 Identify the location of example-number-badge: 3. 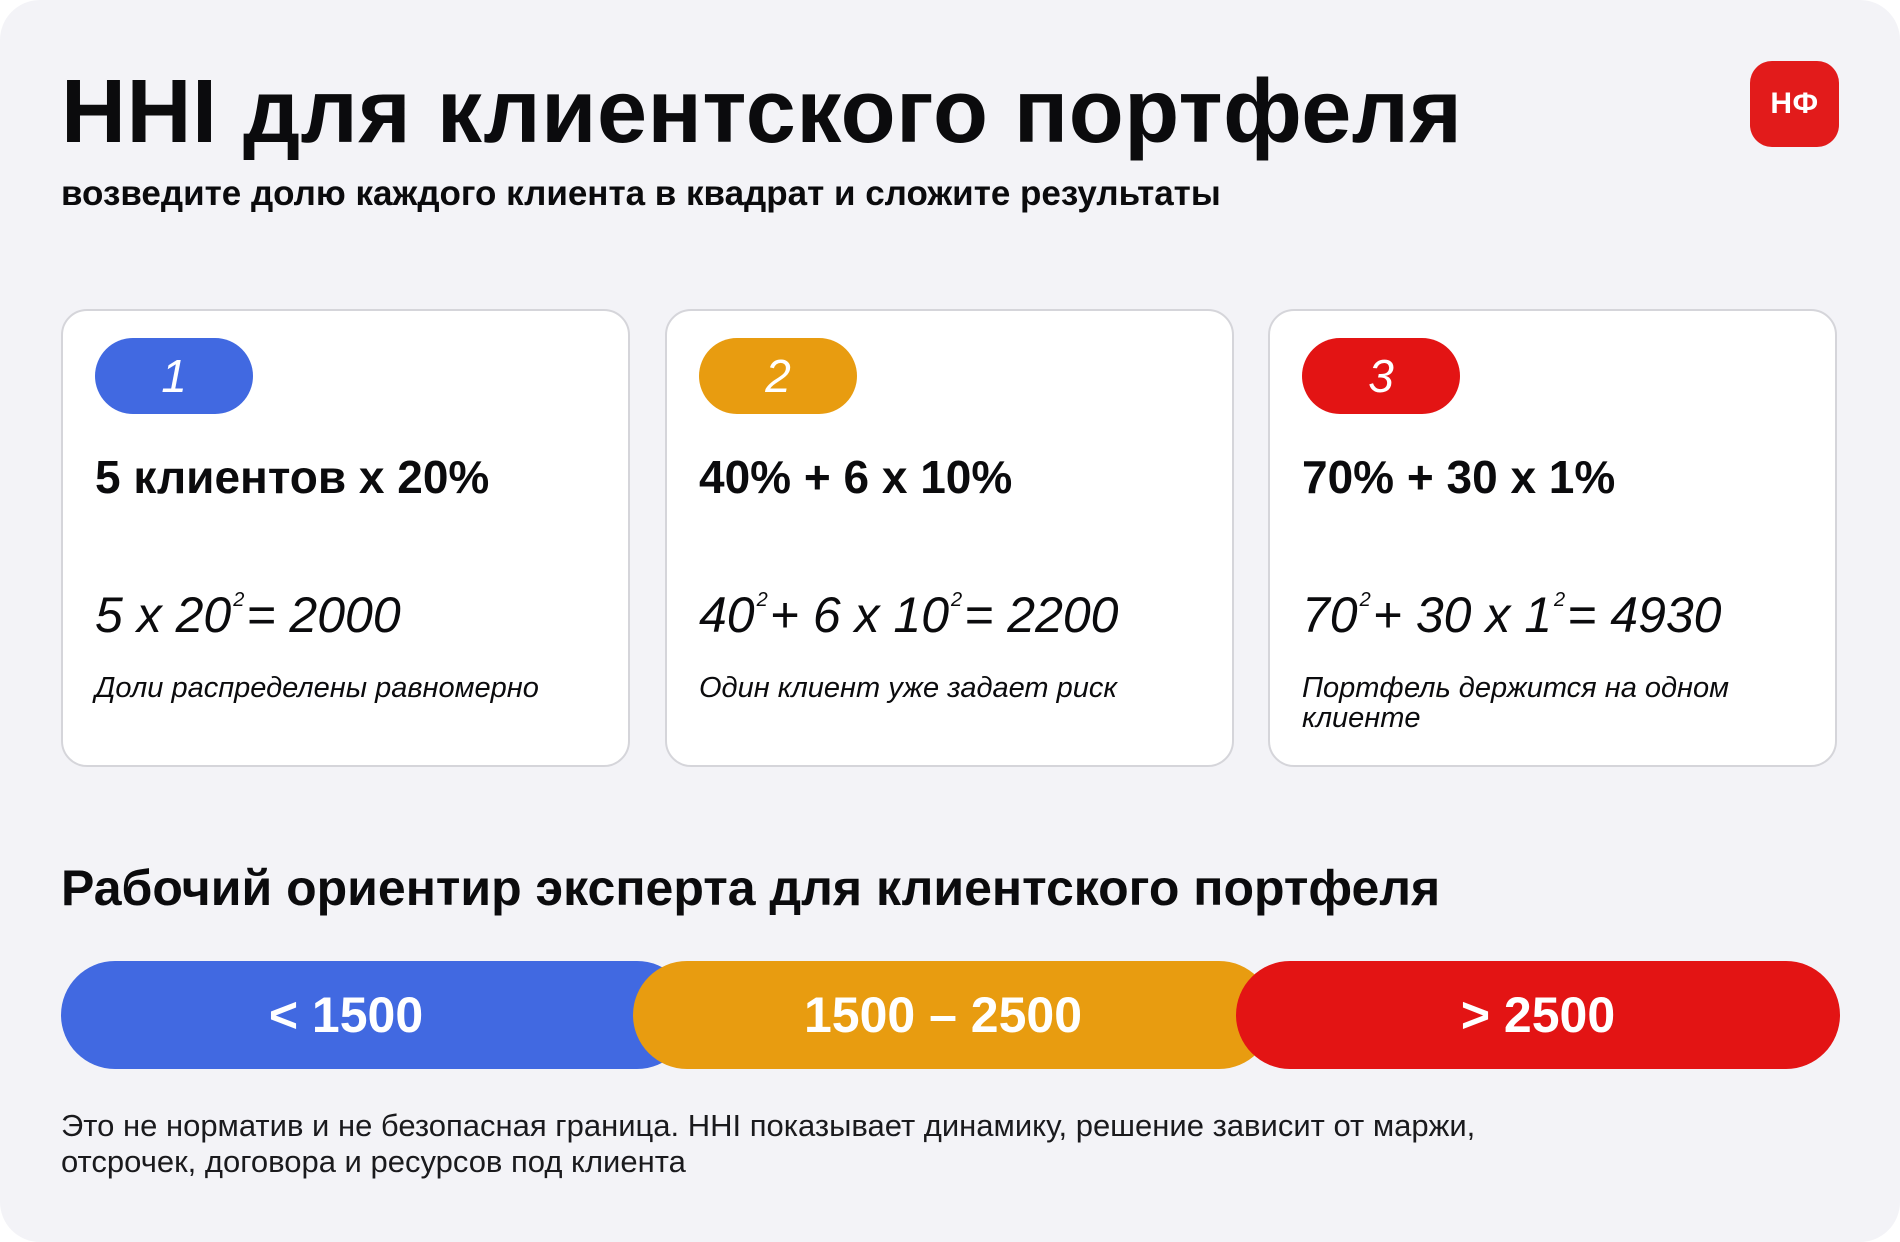
(1381, 376).